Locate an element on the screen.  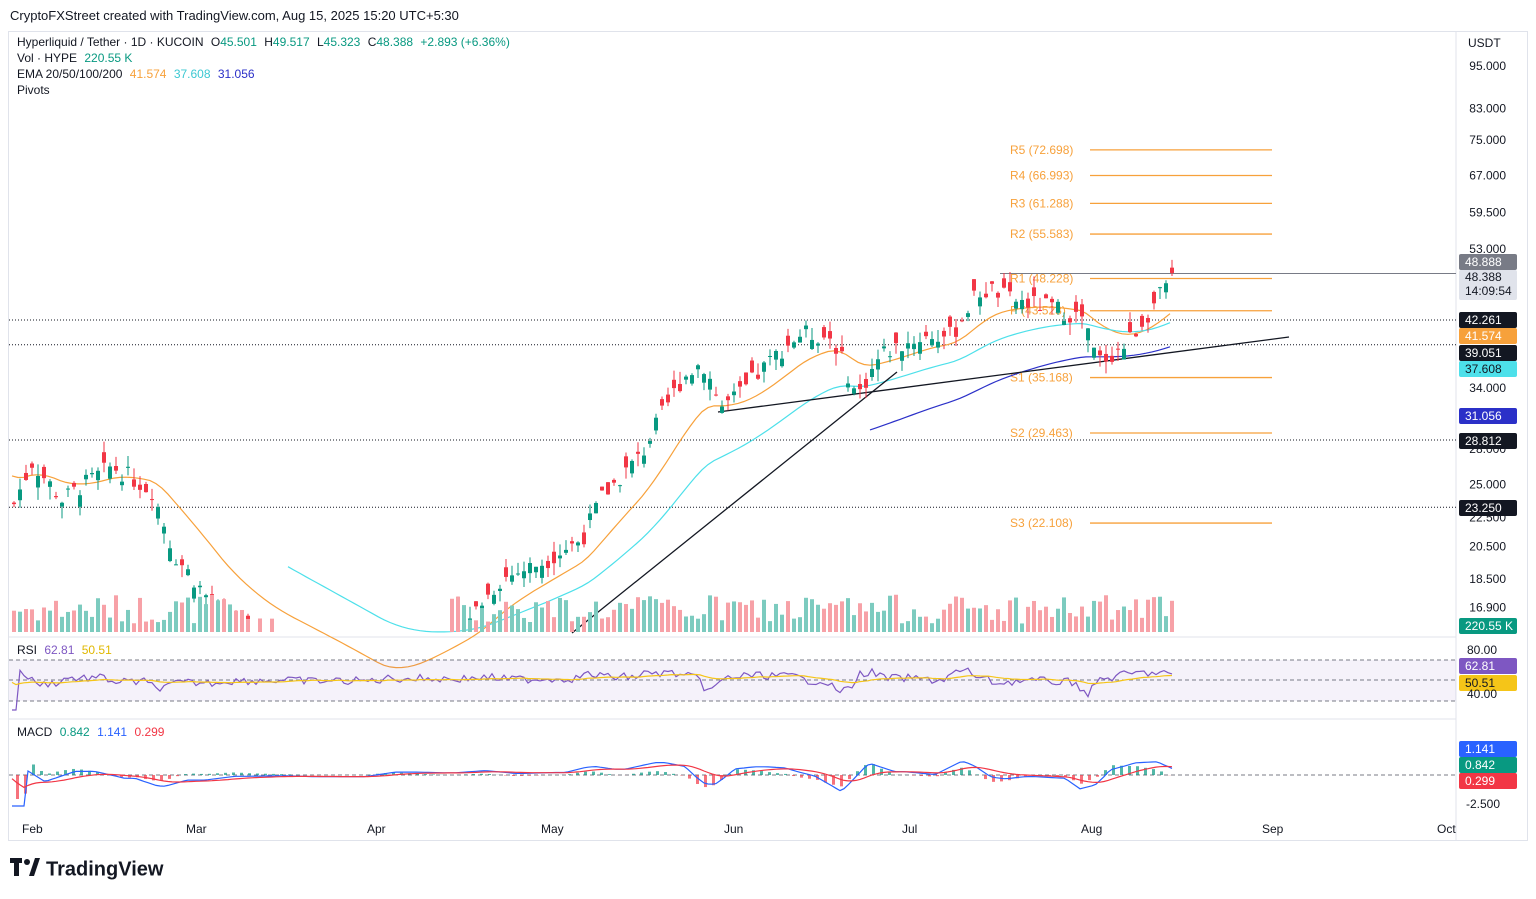
macd-line-value: 1.141 is located at coordinates (112, 732).